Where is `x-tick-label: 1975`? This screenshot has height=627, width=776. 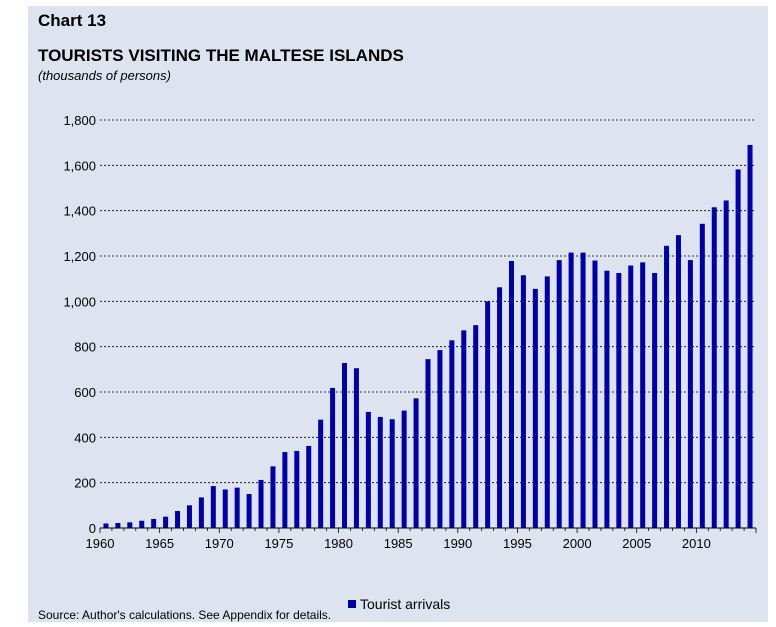 x-tick-label: 1975 is located at coordinates (278, 543).